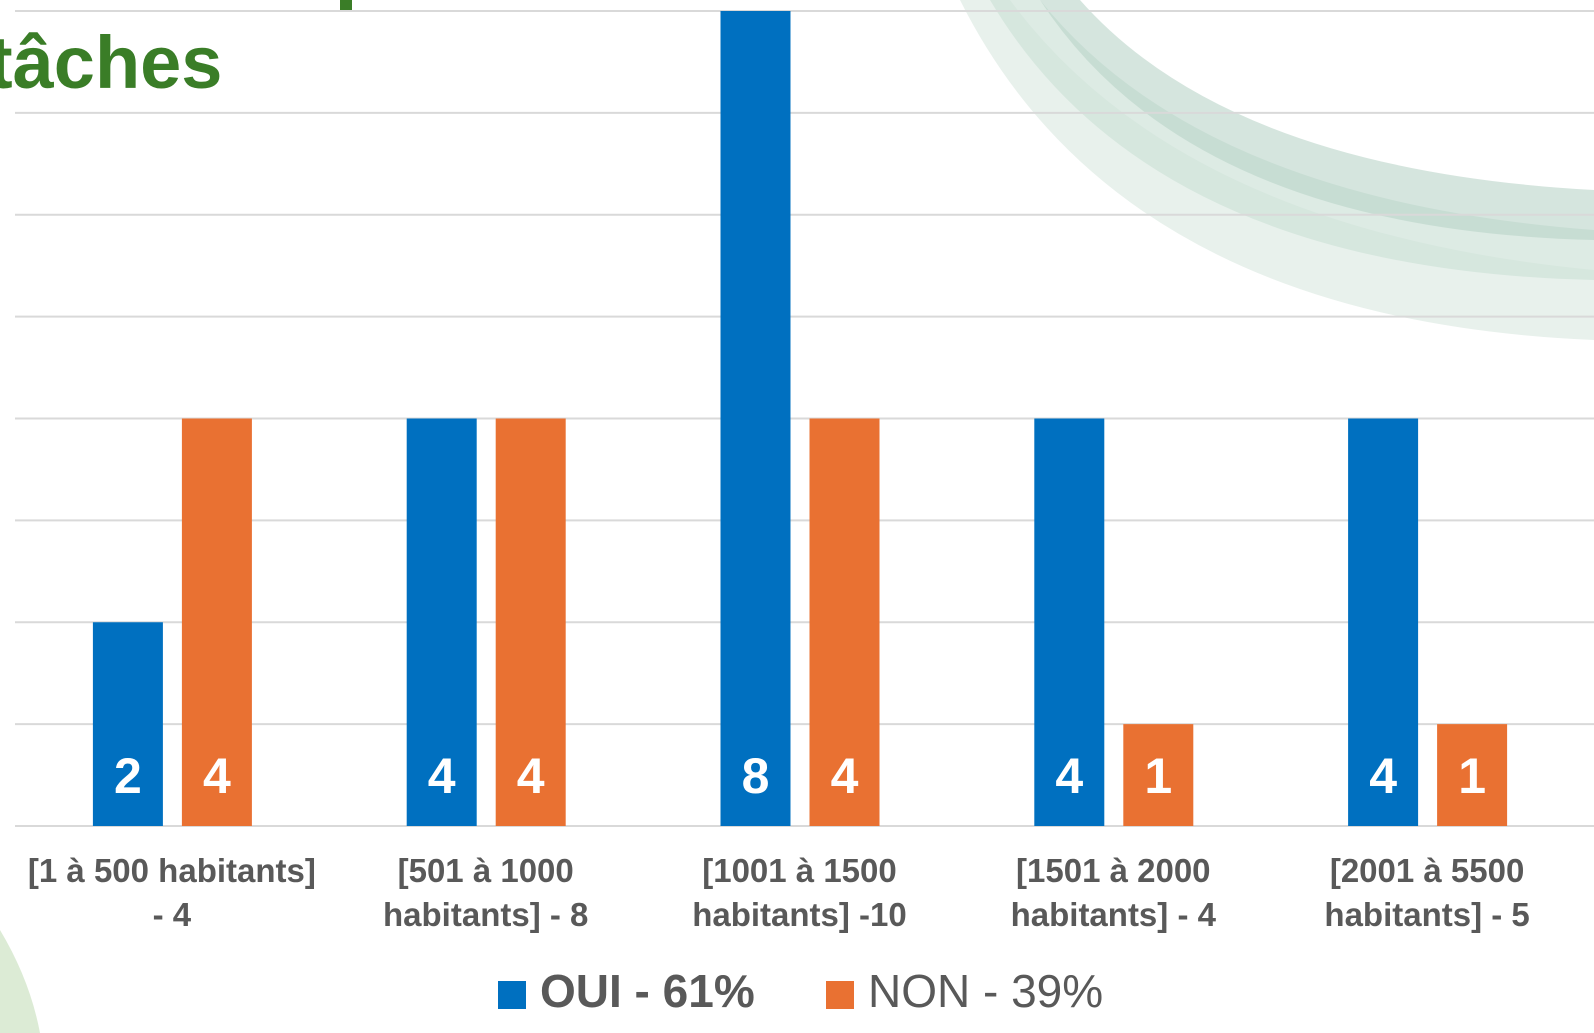 The width and height of the screenshot is (1594, 1033). What do you see at coordinates (647, 991) in the screenshot?
I see `legend-label: OUI - 61%` at bounding box center [647, 991].